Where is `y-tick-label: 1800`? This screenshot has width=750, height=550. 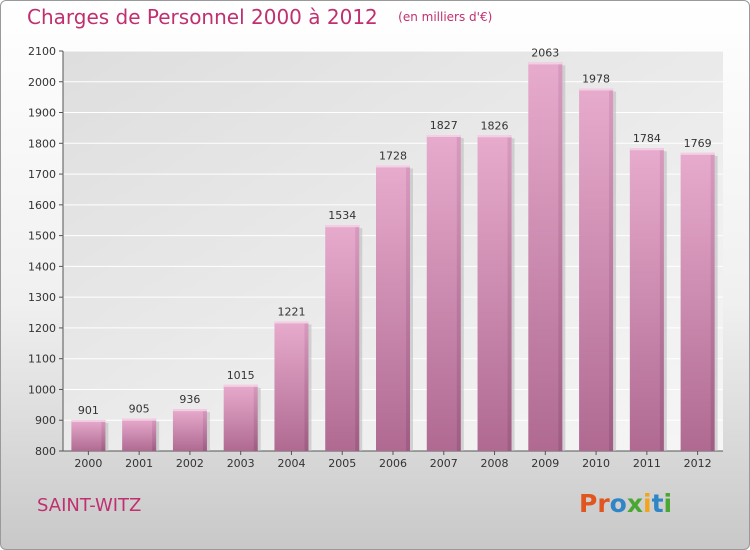
y-tick-label: 1800 is located at coordinates (42, 143).